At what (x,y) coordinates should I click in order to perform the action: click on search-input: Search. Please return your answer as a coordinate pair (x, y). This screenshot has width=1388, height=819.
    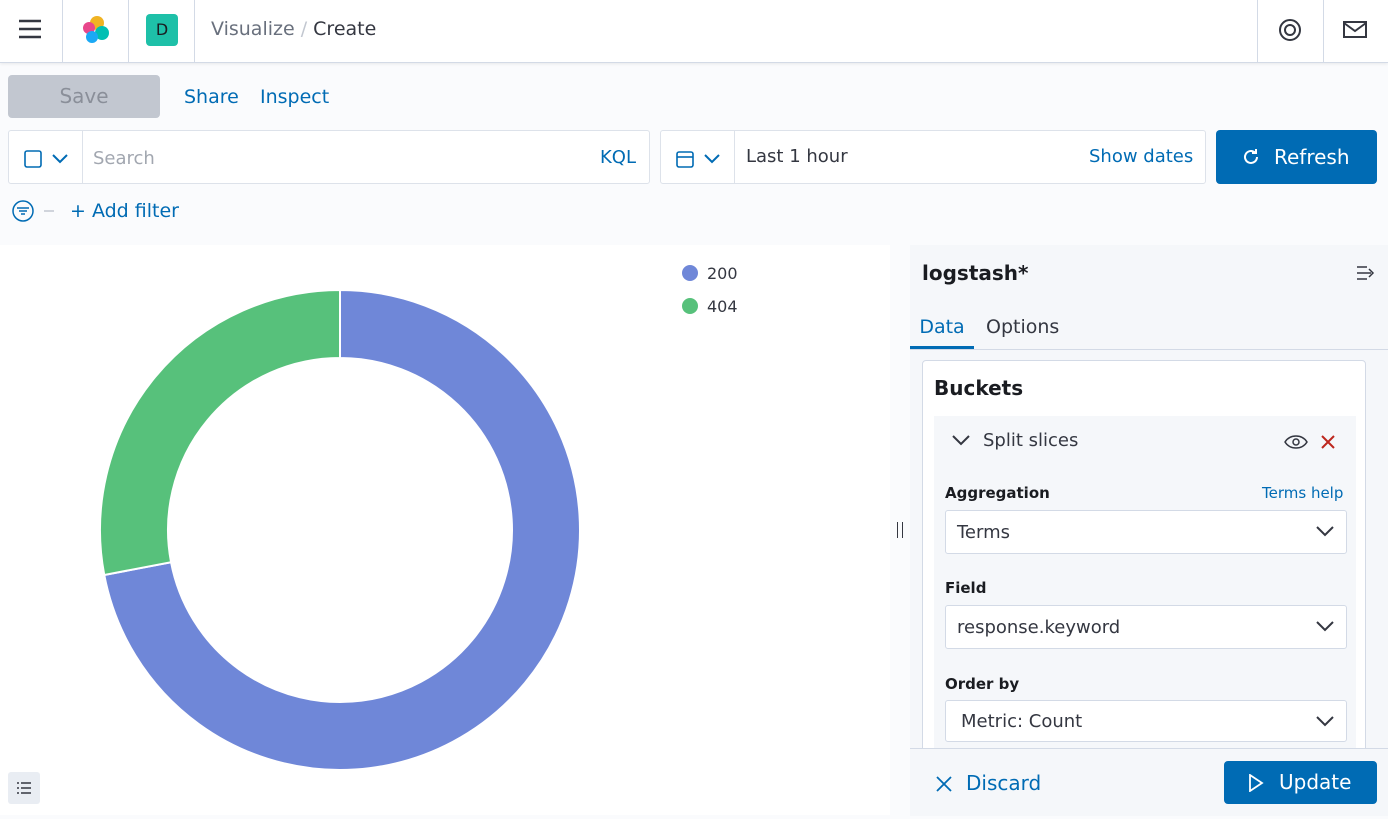
    Looking at the image, I should click on (124, 158).